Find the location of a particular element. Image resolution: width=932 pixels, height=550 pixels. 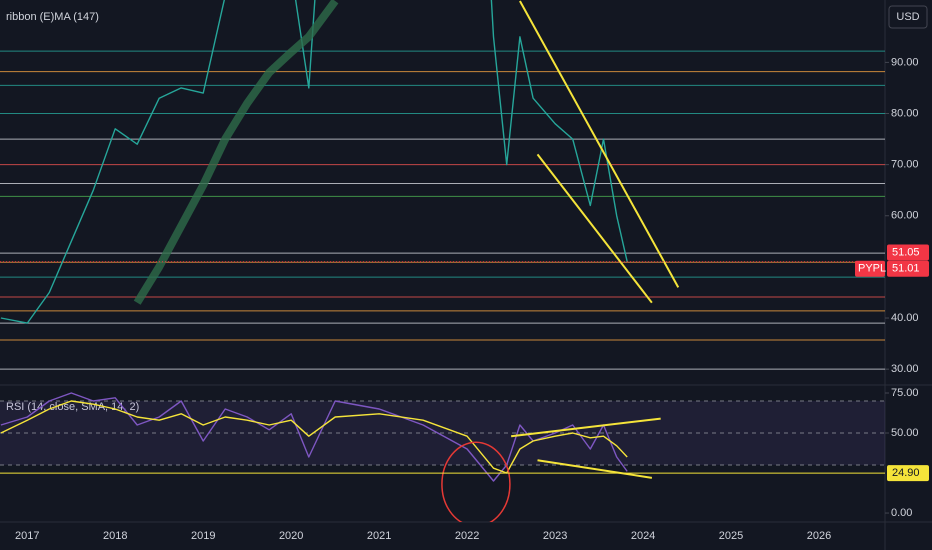

price-label: 51.01 is located at coordinates (906, 269).